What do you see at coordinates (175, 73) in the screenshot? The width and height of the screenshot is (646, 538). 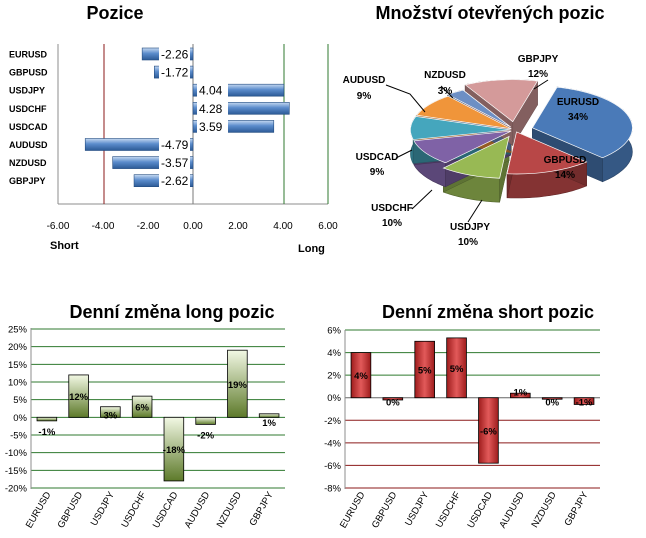 I see `data-label: -1.72` at bounding box center [175, 73].